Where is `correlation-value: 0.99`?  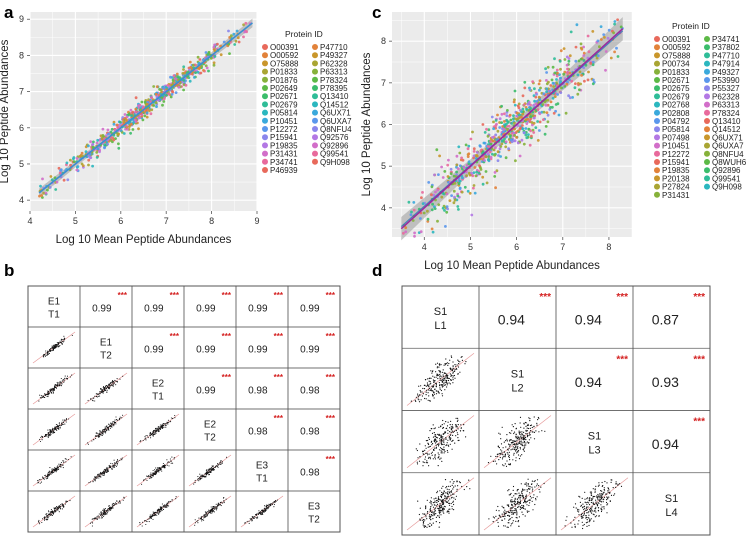
correlation-value: 0.99 is located at coordinates (154, 308).